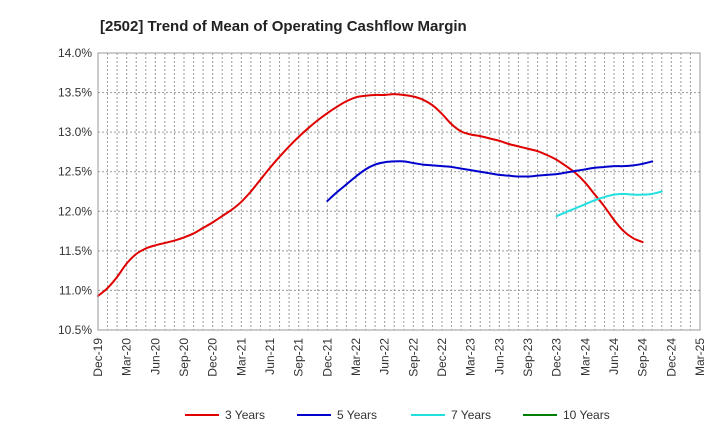 The width and height of the screenshot is (720, 440). What do you see at coordinates (98, 357) in the screenshot?
I see `x-tick-label: Dec-19` at bounding box center [98, 357].